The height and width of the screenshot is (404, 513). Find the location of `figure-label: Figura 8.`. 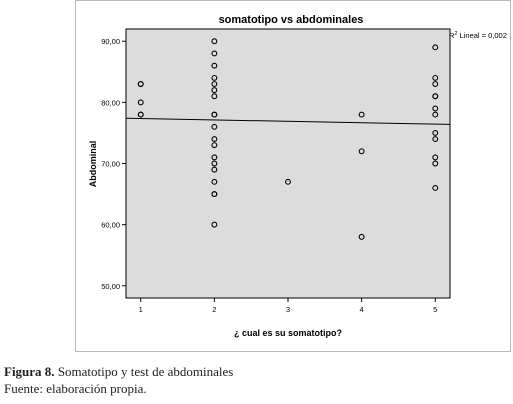

figure-label: Figura 8. is located at coordinates (29, 371).